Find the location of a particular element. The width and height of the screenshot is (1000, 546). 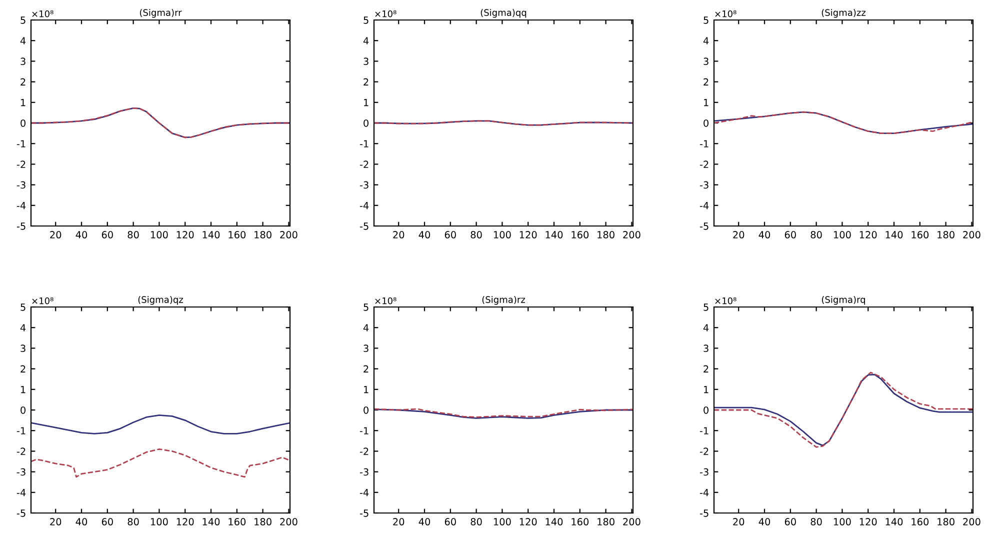

chart-title: (Sigma)rr is located at coordinates (161, 13).